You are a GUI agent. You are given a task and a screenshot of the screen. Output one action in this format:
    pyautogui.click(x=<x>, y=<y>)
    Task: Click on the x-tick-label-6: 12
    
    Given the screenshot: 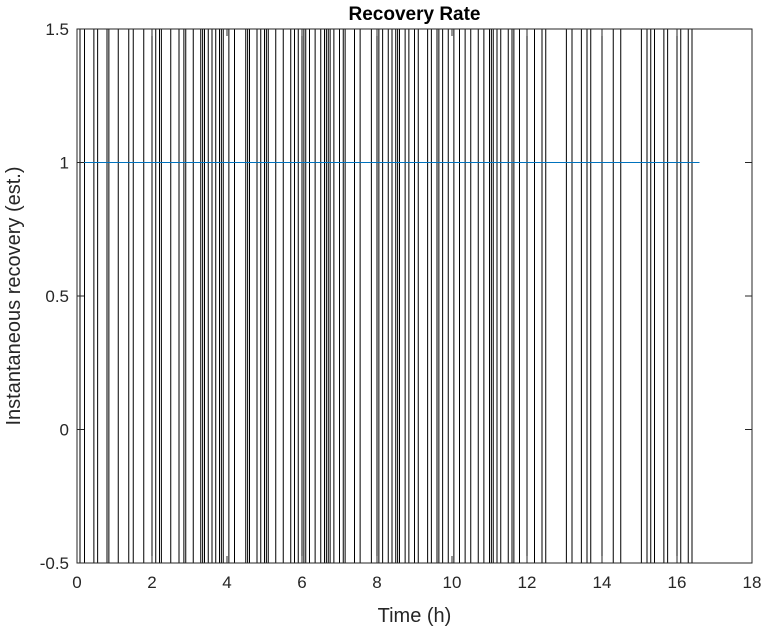 What is the action you would take?
    pyautogui.click(x=527, y=582)
    